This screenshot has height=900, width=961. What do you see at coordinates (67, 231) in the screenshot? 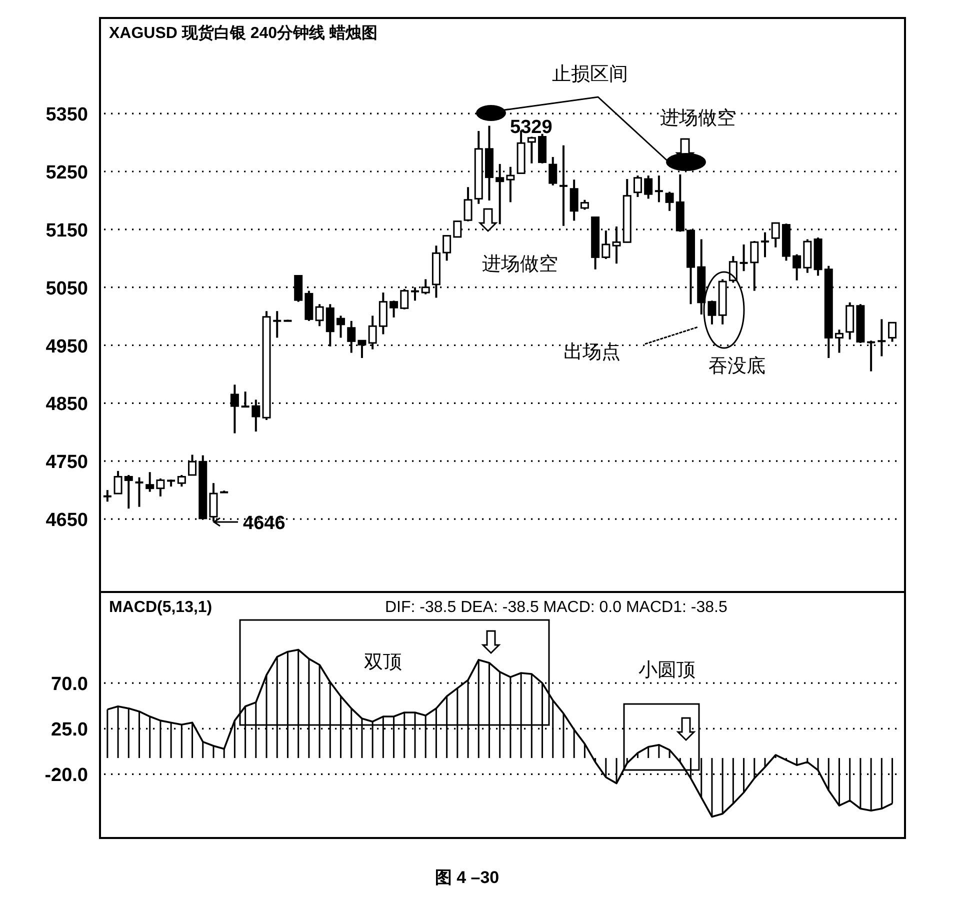
I see `y-tick-label: 5150` at bounding box center [67, 231].